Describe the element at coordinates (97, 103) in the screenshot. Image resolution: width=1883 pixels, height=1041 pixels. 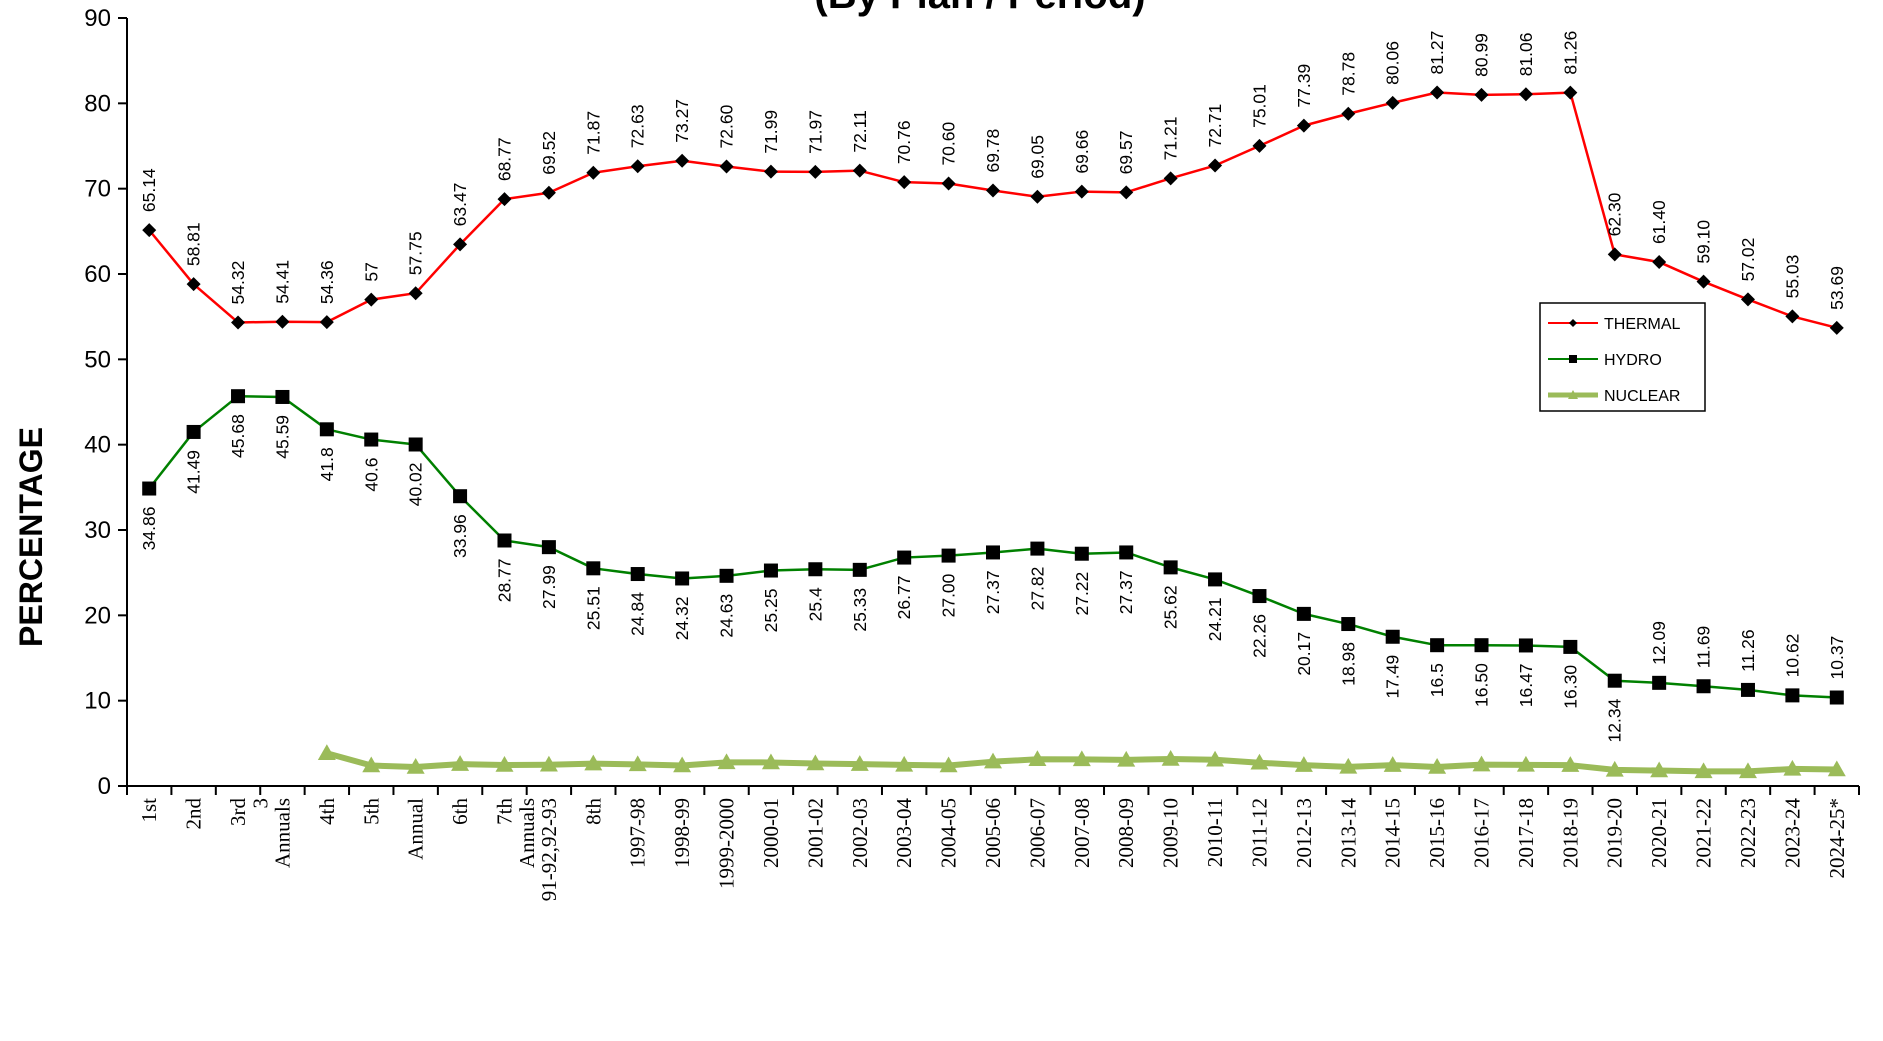
I see `y-tick-label: 80` at that location.